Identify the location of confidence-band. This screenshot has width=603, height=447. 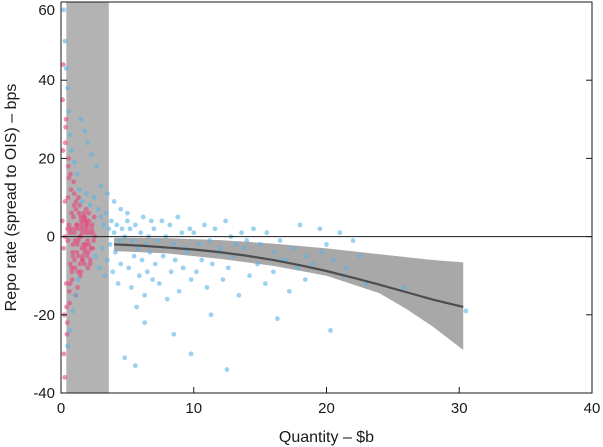
(289, 293).